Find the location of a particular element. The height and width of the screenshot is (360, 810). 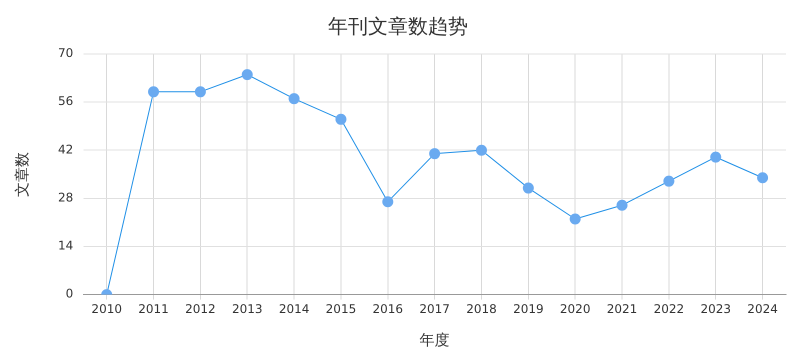

x-axis-title: 年度 is located at coordinates (435, 339).